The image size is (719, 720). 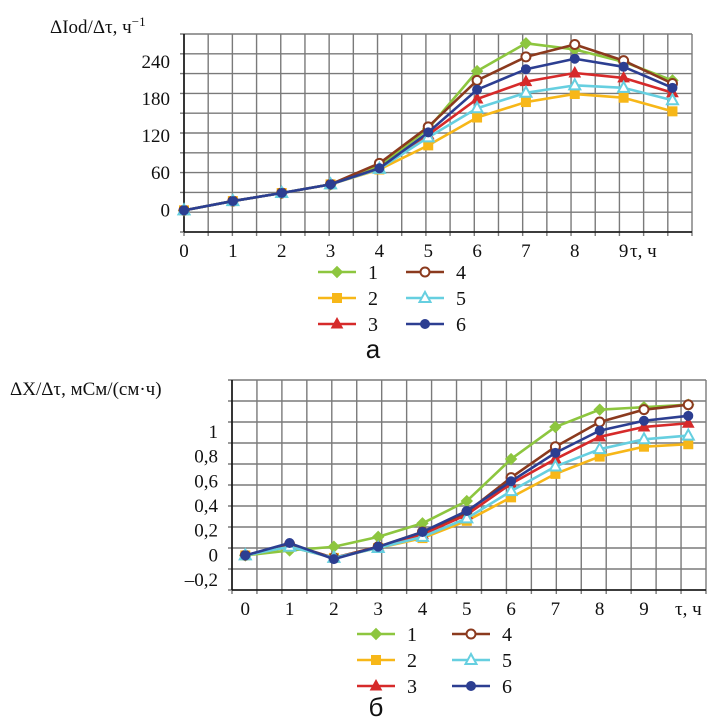 I want to click on x-tick-label: 8, so click(x=600, y=609).